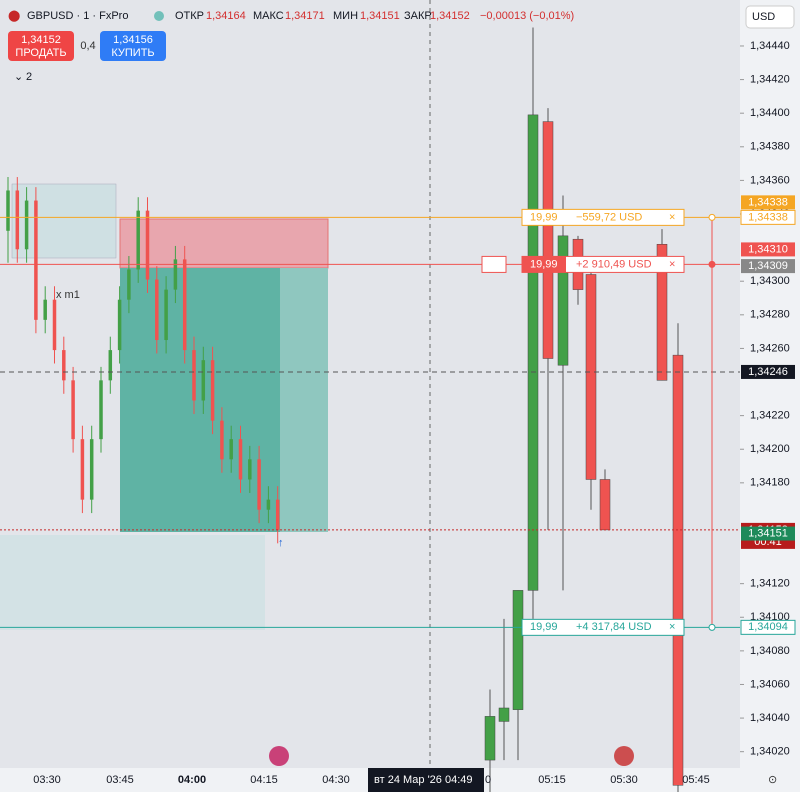 The image size is (800, 797). What do you see at coordinates (770, 113) in the screenshot?
I see `y-tick-label: 1,34400` at bounding box center [770, 113].